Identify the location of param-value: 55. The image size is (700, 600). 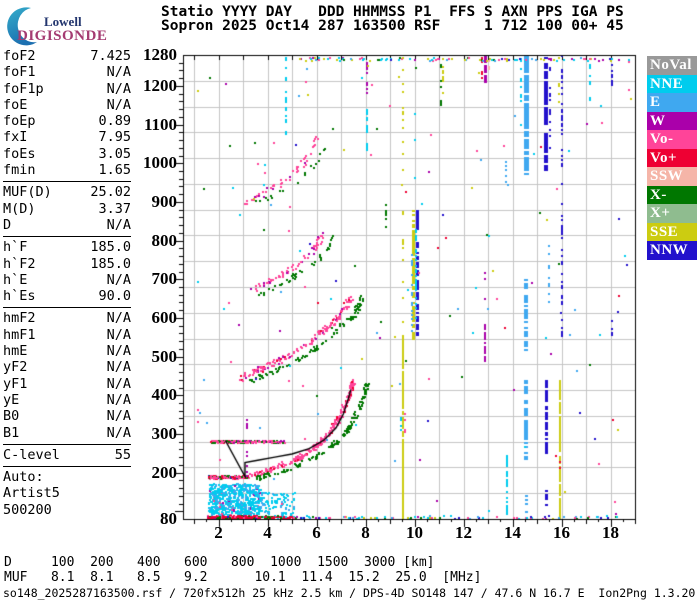
(122, 454).